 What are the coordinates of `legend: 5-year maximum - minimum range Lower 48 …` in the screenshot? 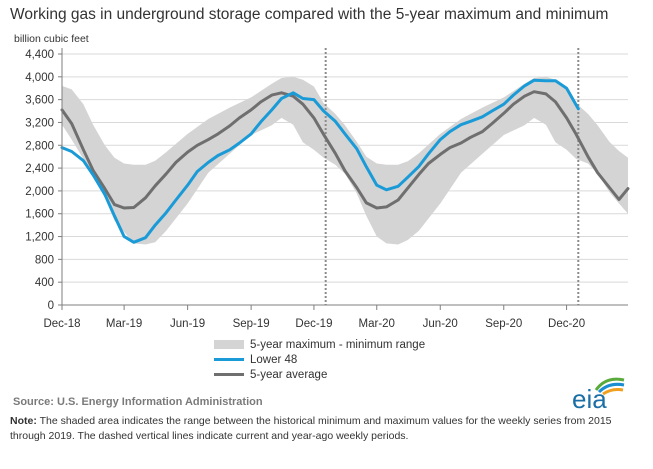 It's located at (319, 359).